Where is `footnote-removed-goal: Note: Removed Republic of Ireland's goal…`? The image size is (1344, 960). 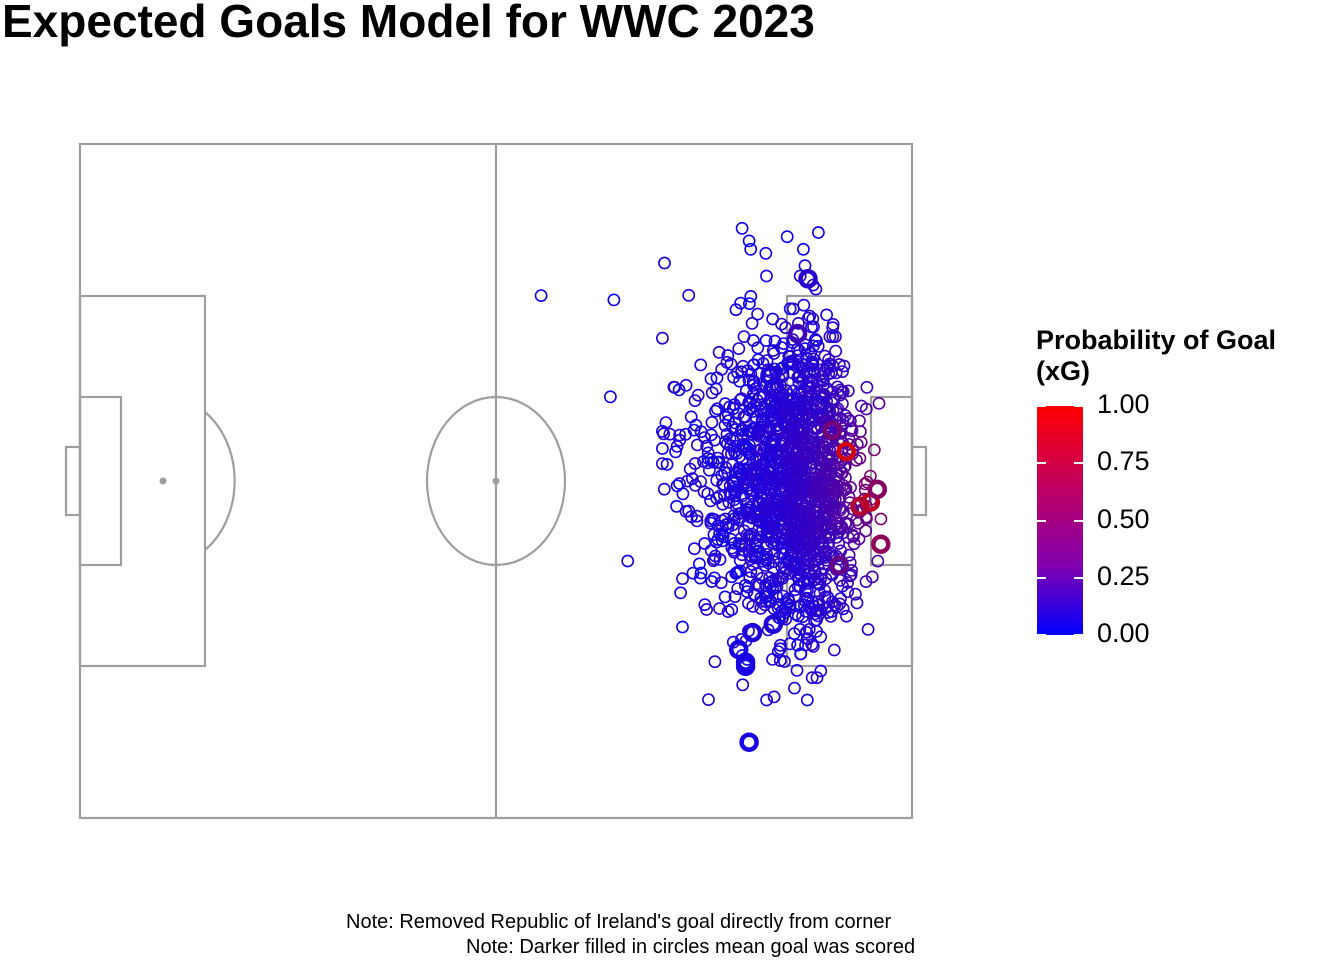 footnote-removed-goal: Note: Removed Republic of Ireland's goal… is located at coordinates (619, 922).